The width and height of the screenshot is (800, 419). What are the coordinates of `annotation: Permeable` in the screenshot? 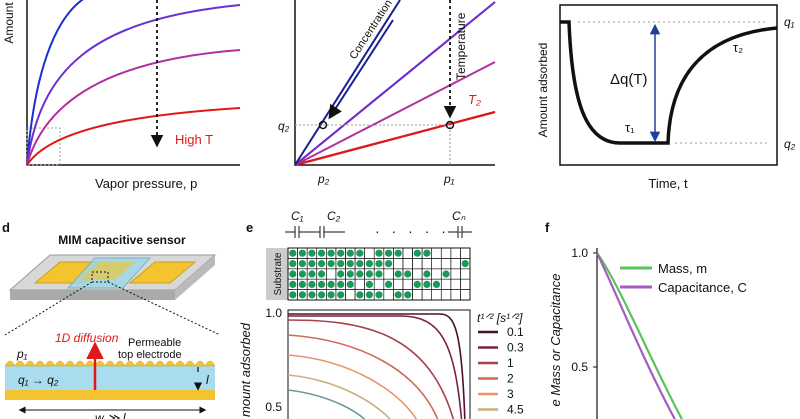 It's located at (154, 343).